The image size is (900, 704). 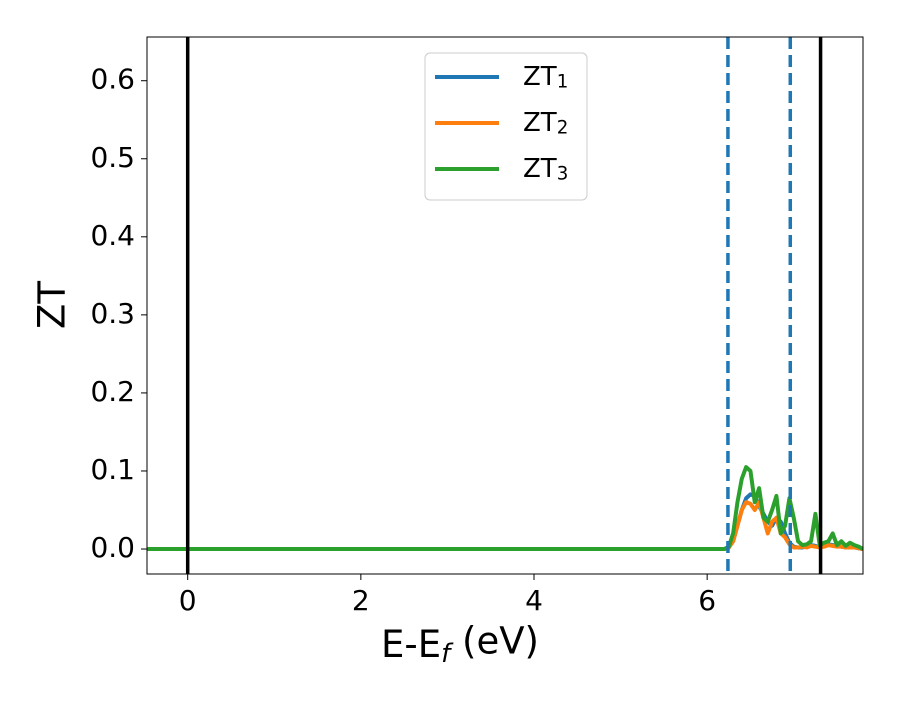 I want to click on y-tick-label: 0.0, so click(x=112, y=547).